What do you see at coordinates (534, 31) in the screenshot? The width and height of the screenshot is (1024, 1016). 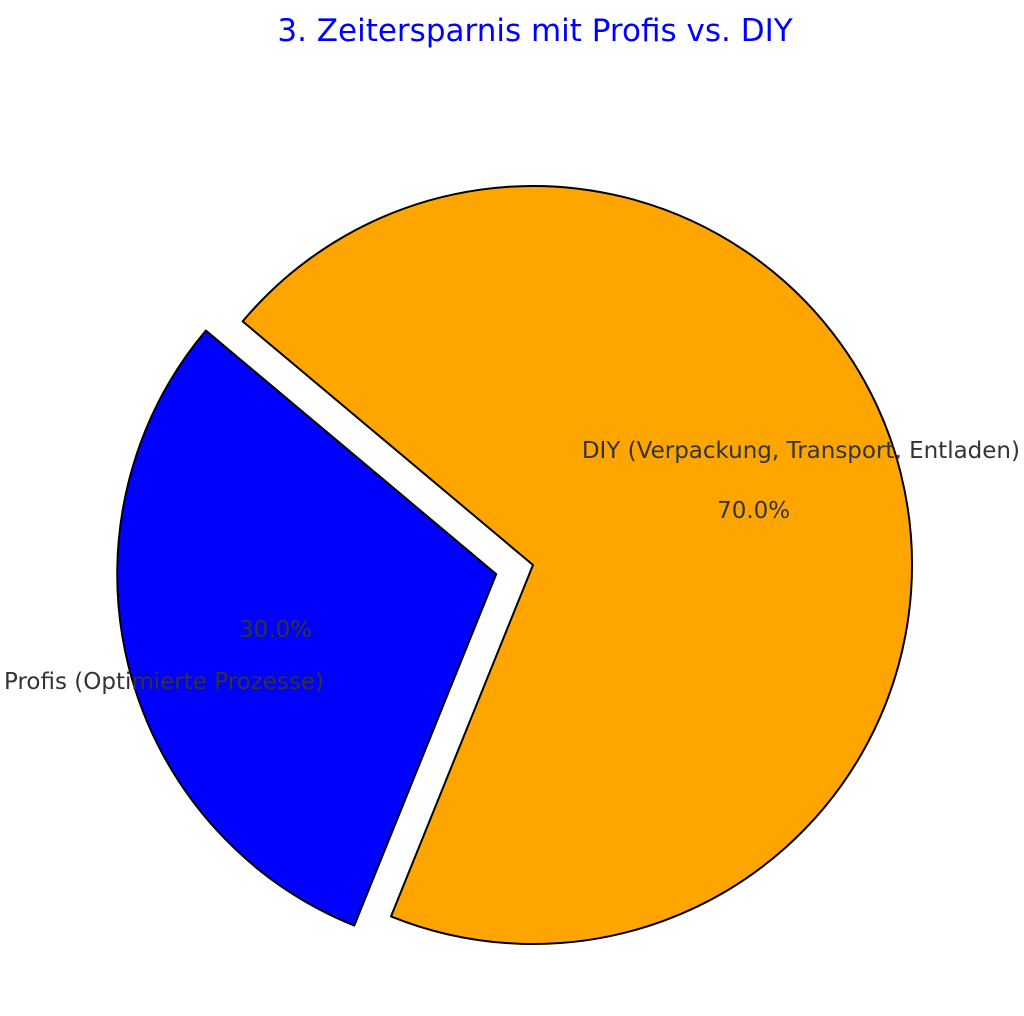 I see `chart-title: 3. Zeitersparnis mit Profis vs. DIY` at bounding box center [534, 31].